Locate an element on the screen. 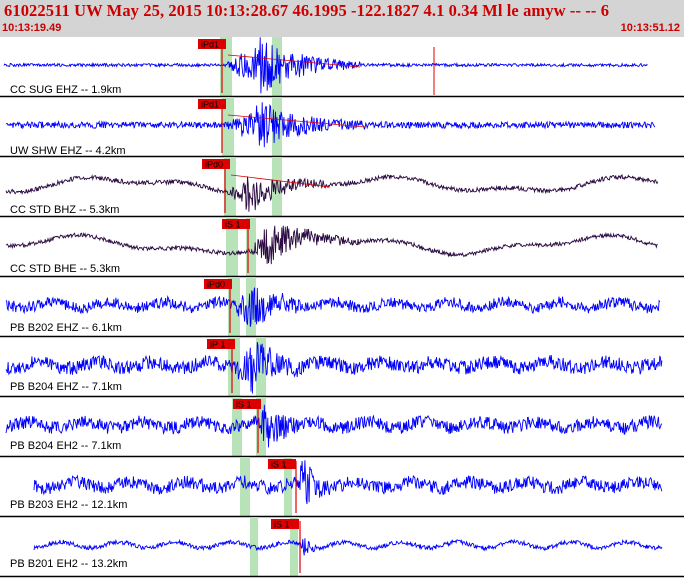 The width and height of the screenshot is (684, 578). station-label: CC STD BHE -- 5.3km is located at coordinates (65, 269).